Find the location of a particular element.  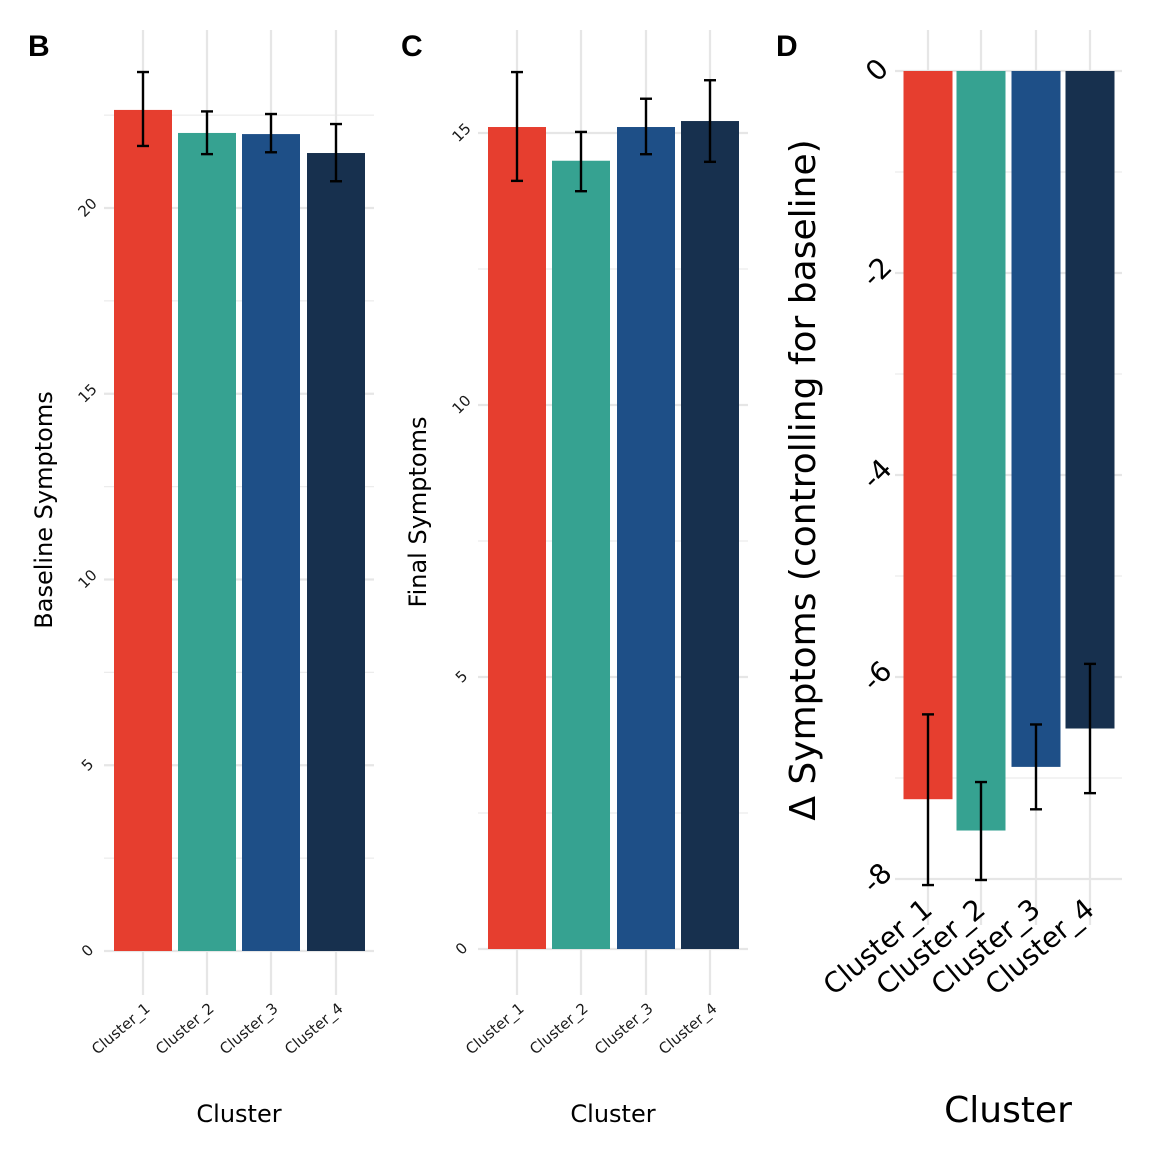

x-axis-title-d: Cluster is located at coordinates (1008, 1110).